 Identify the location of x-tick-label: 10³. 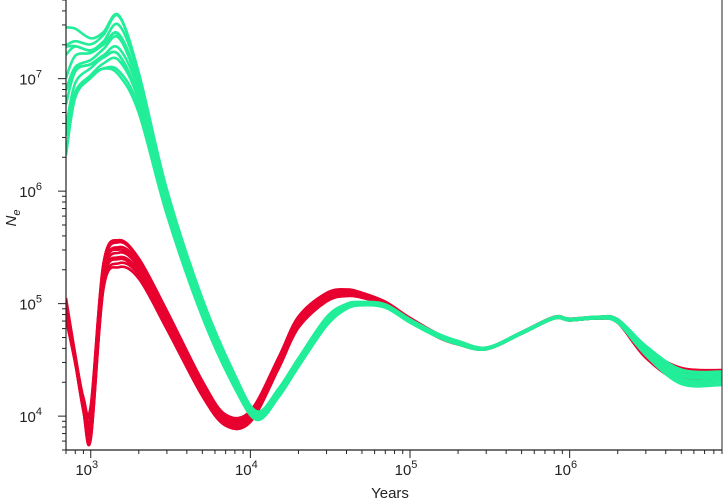
(86, 469).